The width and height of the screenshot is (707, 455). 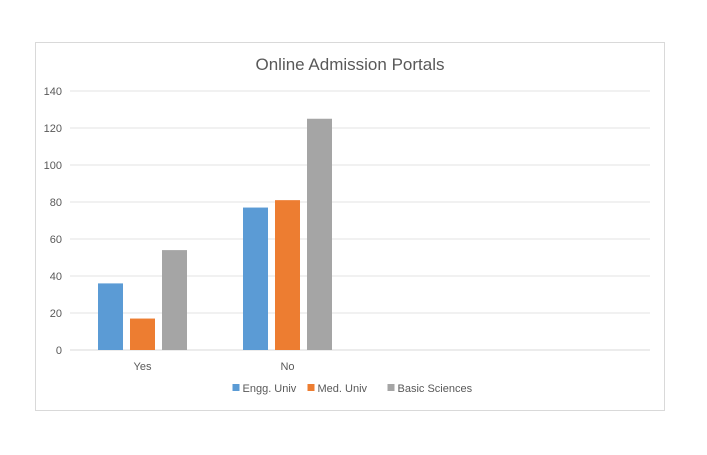 What do you see at coordinates (174, 300) in the screenshot?
I see `bar-basic-sciences-yes` at bounding box center [174, 300].